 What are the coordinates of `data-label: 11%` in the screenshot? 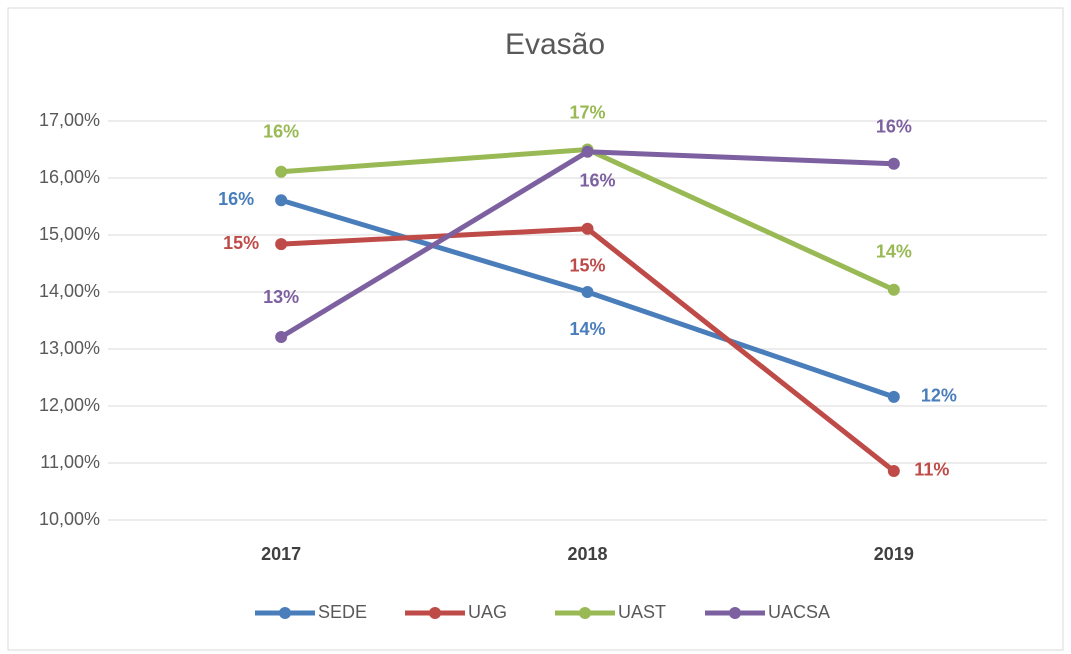 It's located at (931, 470).